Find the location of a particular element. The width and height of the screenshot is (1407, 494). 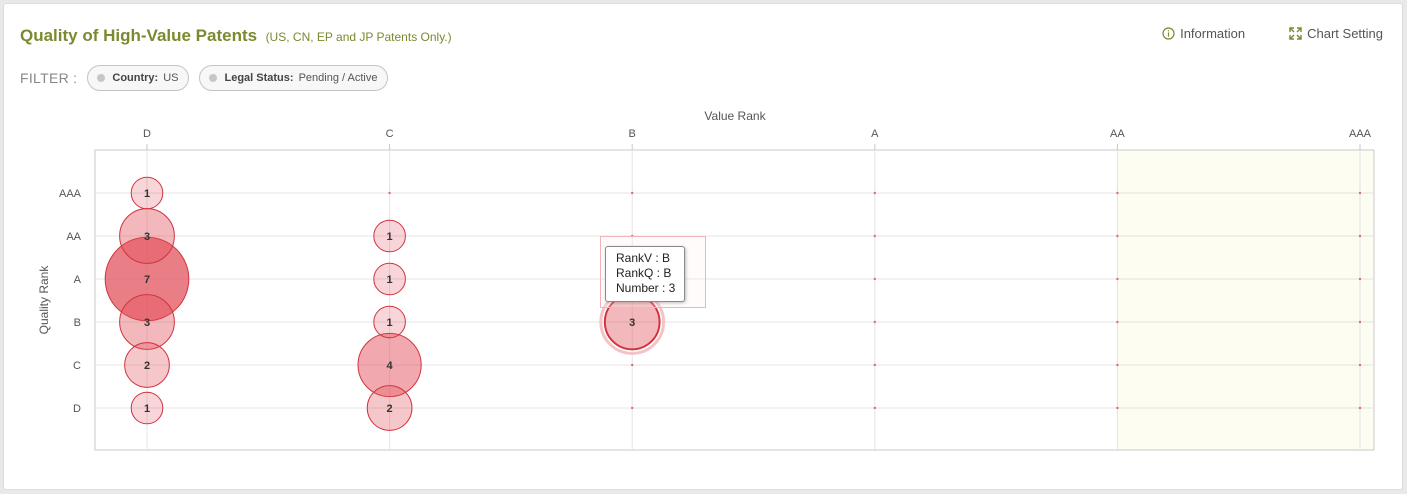

x-tick-label: AA is located at coordinates (1117, 134).